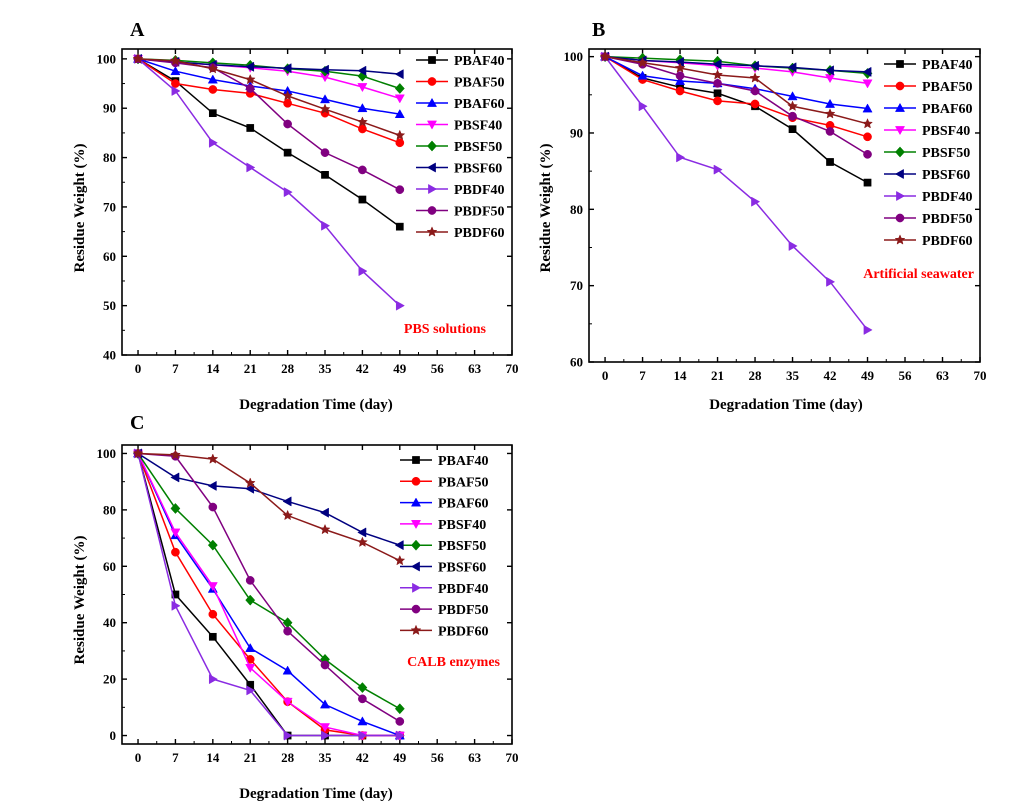  I want to click on panel-b-frame, so click(784, 205).